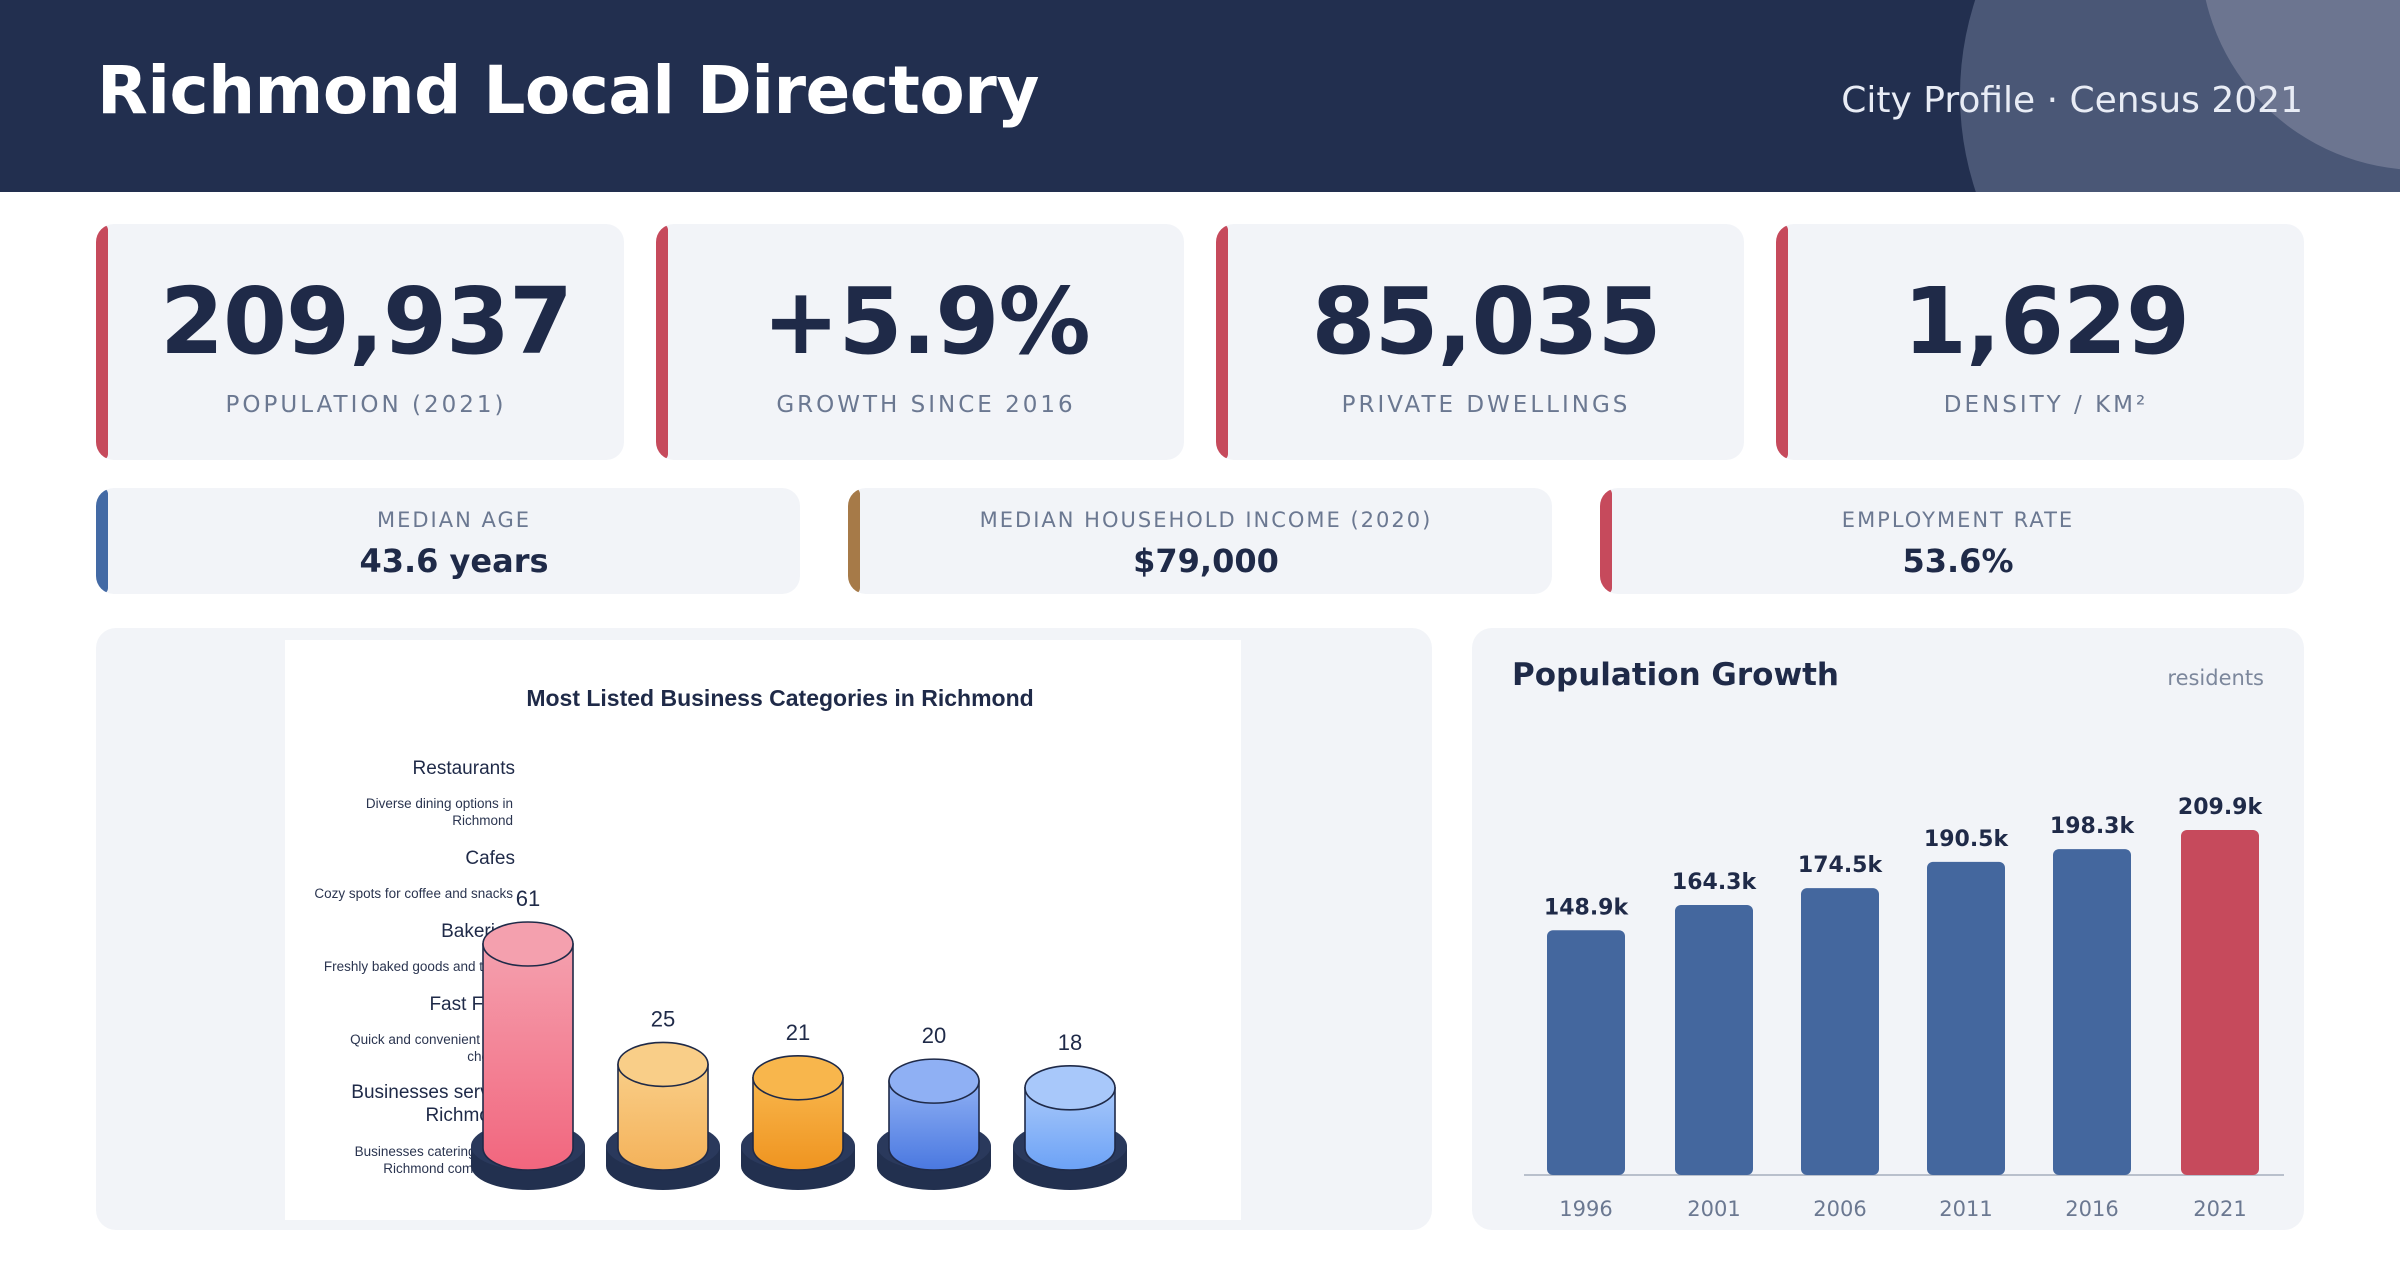 This screenshot has height=1280, width=2400. I want to click on kpi-card-dwellings: 85,035 PRIVATE DWELLINGS, so click(1480, 342).